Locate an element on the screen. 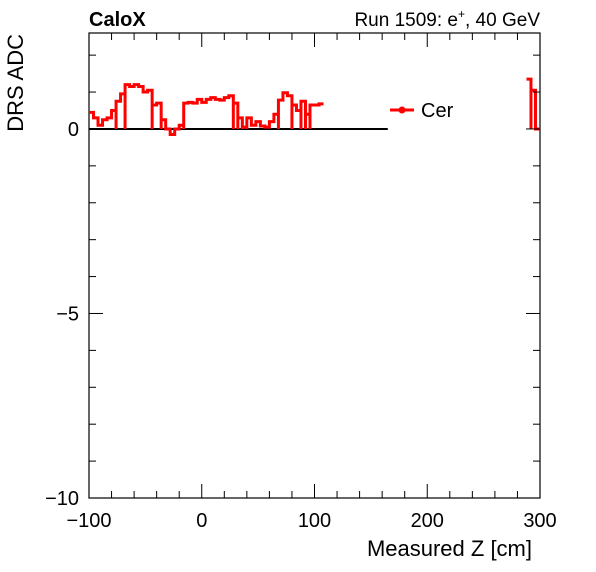 The height and width of the screenshot is (572, 596). y-tick-label: 0 is located at coordinates (73, 130).